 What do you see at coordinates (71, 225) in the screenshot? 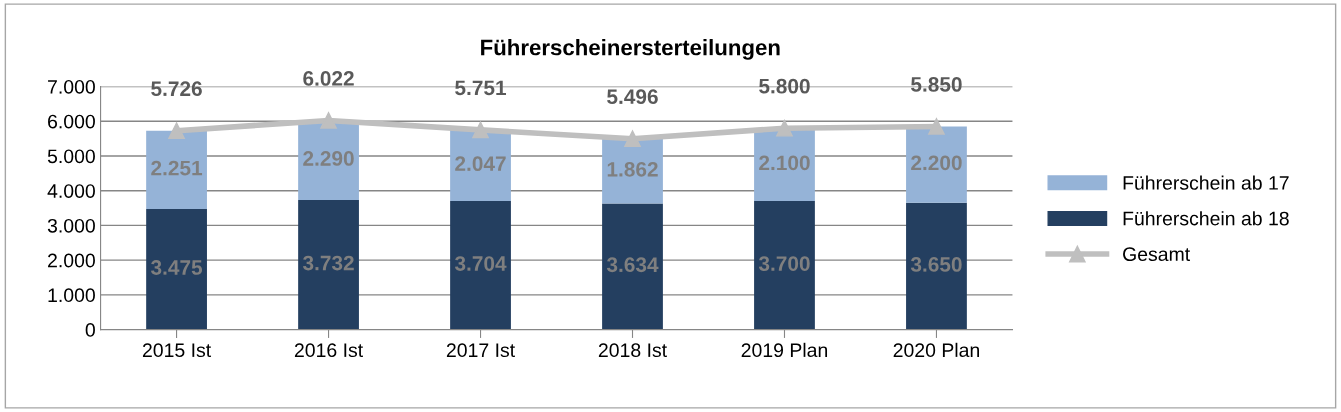
I see `y-tick-label: 3.000` at bounding box center [71, 225].